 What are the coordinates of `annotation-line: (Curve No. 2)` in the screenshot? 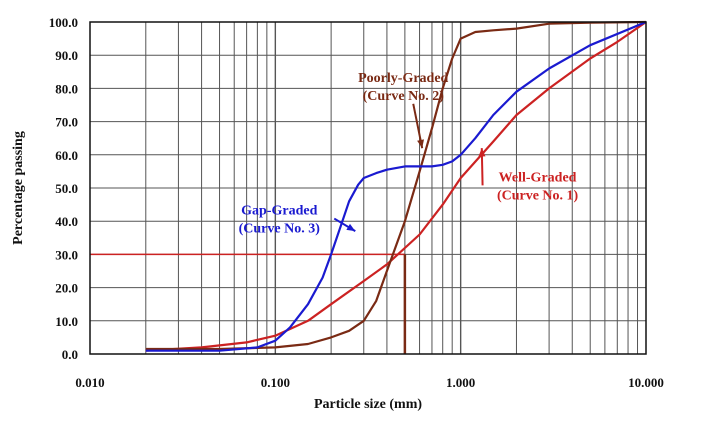 It's located at (404, 96).